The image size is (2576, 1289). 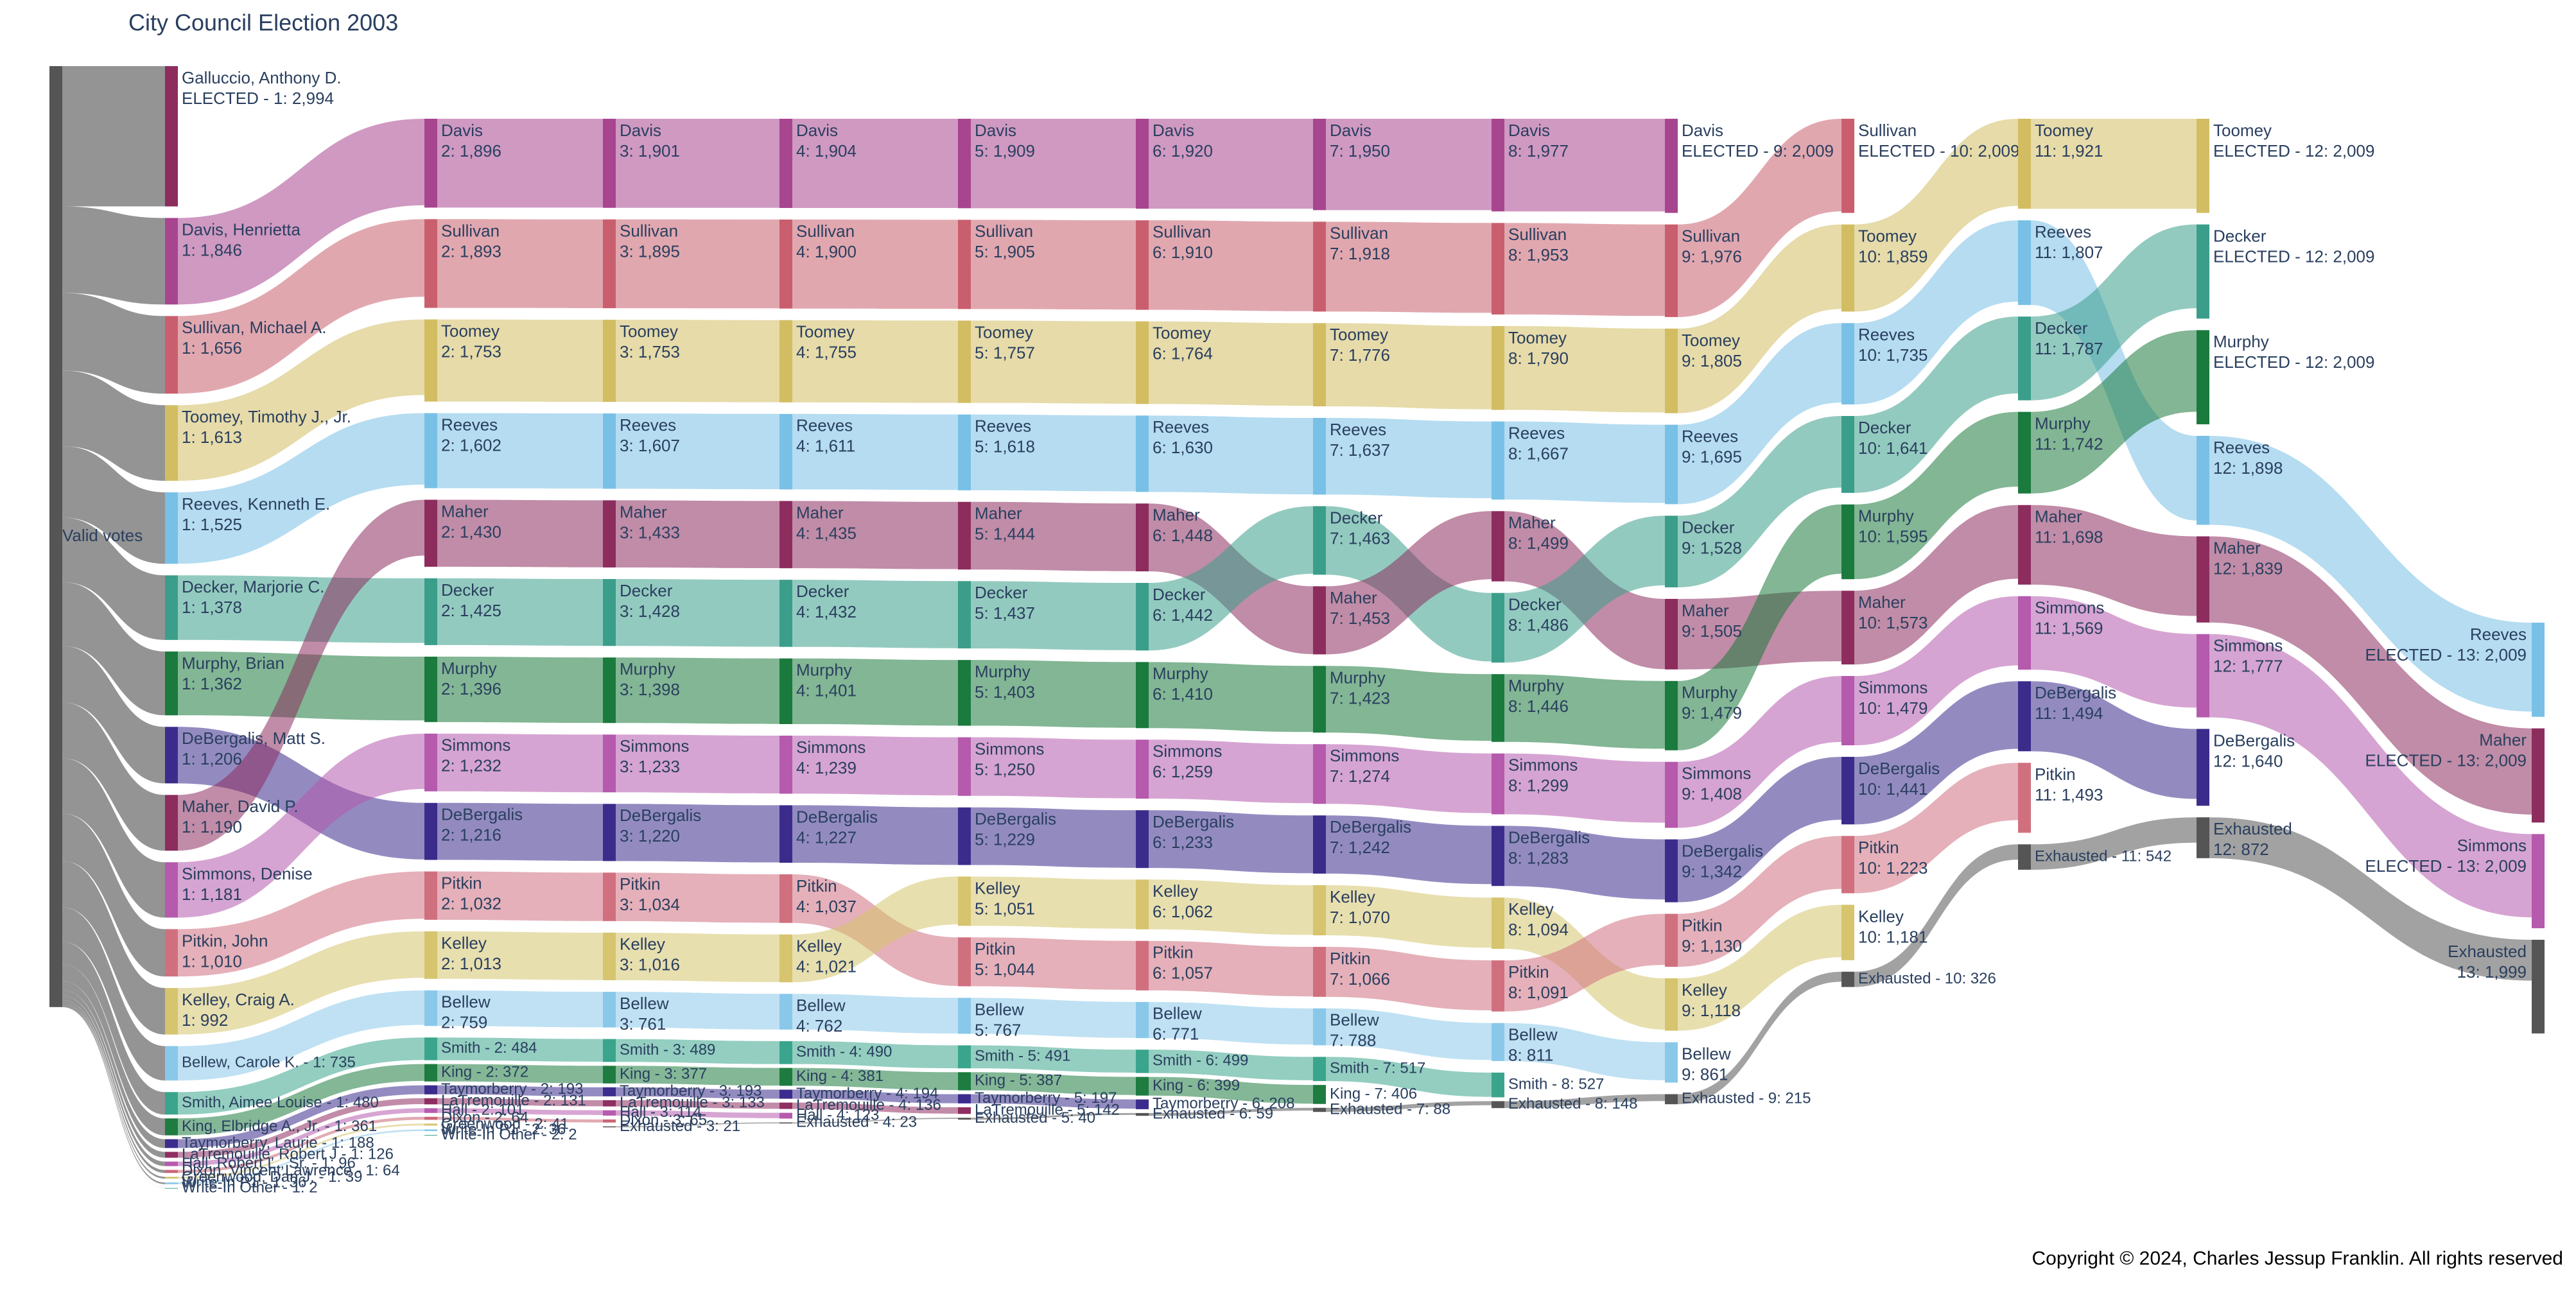 I want to click on node-name: Davis, so click(x=1702, y=130).